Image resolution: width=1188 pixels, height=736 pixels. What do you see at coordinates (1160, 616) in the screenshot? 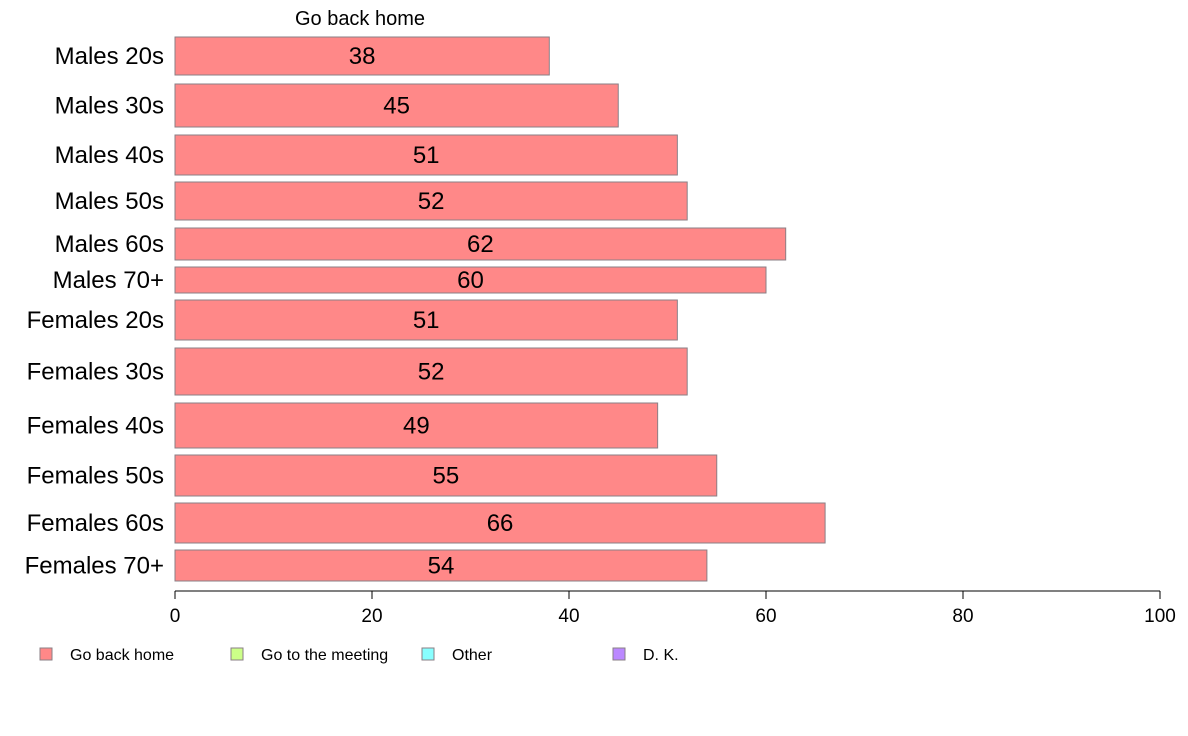
I see `x-tick-label: 100` at bounding box center [1160, 616].